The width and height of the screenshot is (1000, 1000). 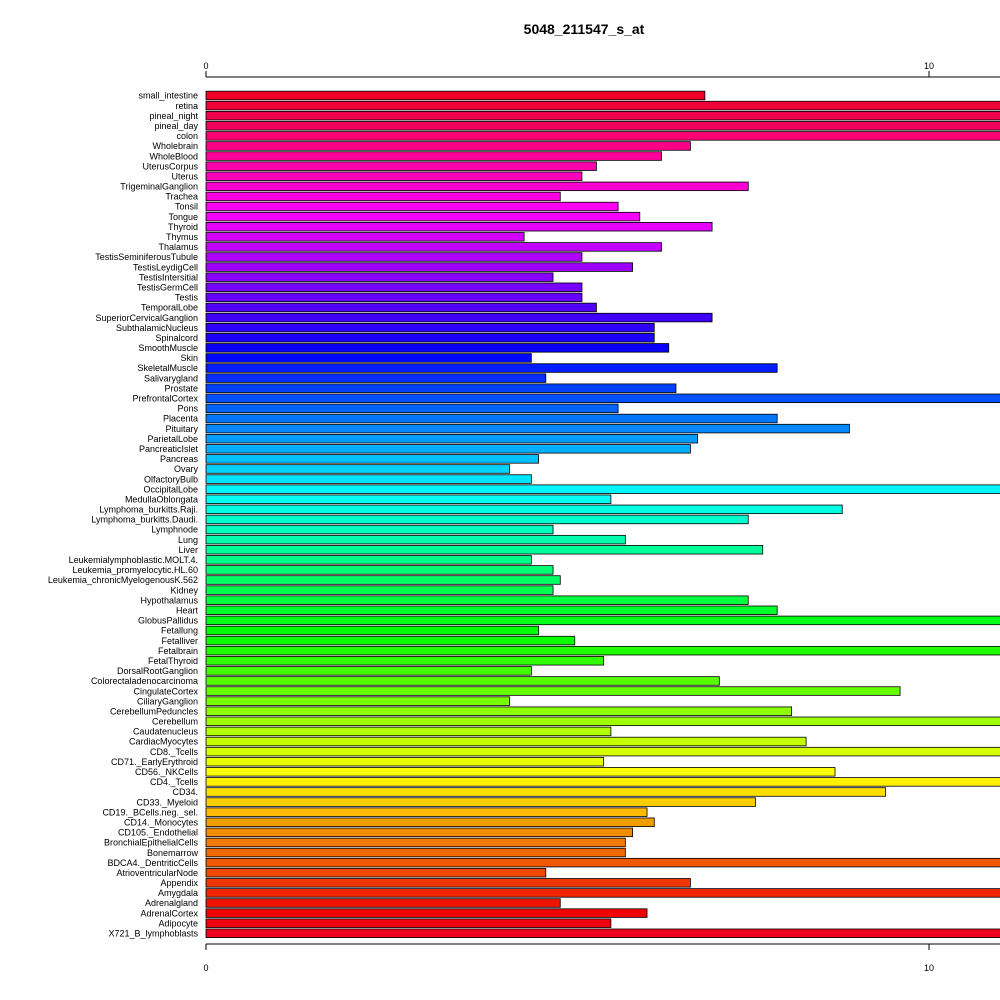 What do you see at coordinates (178, 651) in the screenshot?
I see `category-label: Fetalbrain` at bounding box center [178, 651].